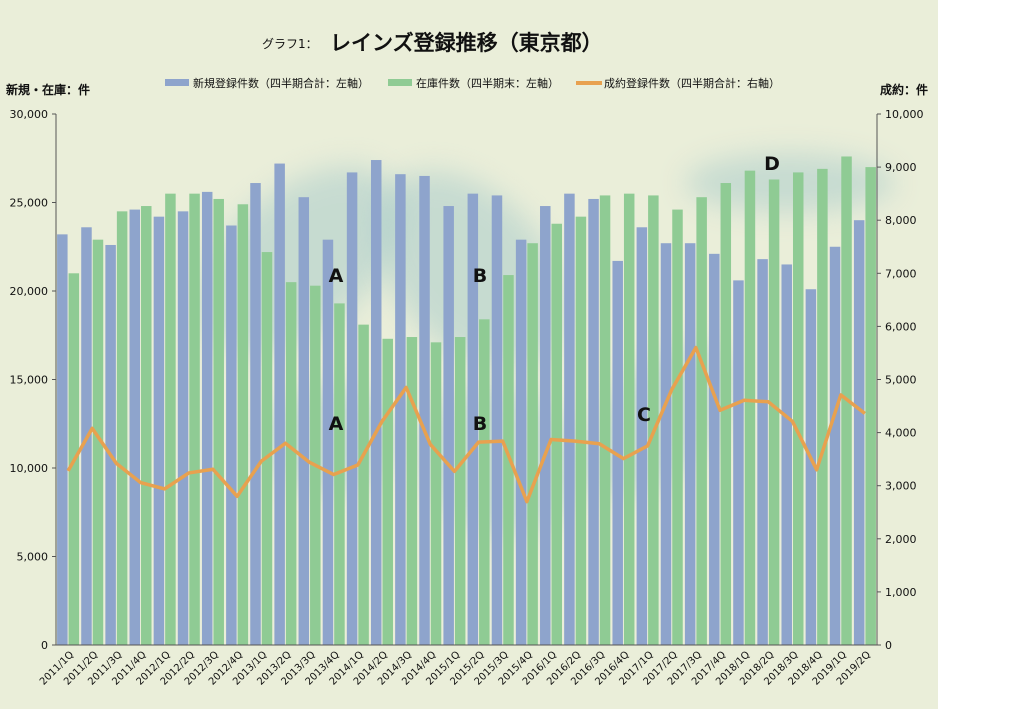 The image size is (1024, 709). What do you see at coordinates (904, 89) in the screenshot?
I see `right-axis-label: 成約：件` at bounding box center [904, 89].